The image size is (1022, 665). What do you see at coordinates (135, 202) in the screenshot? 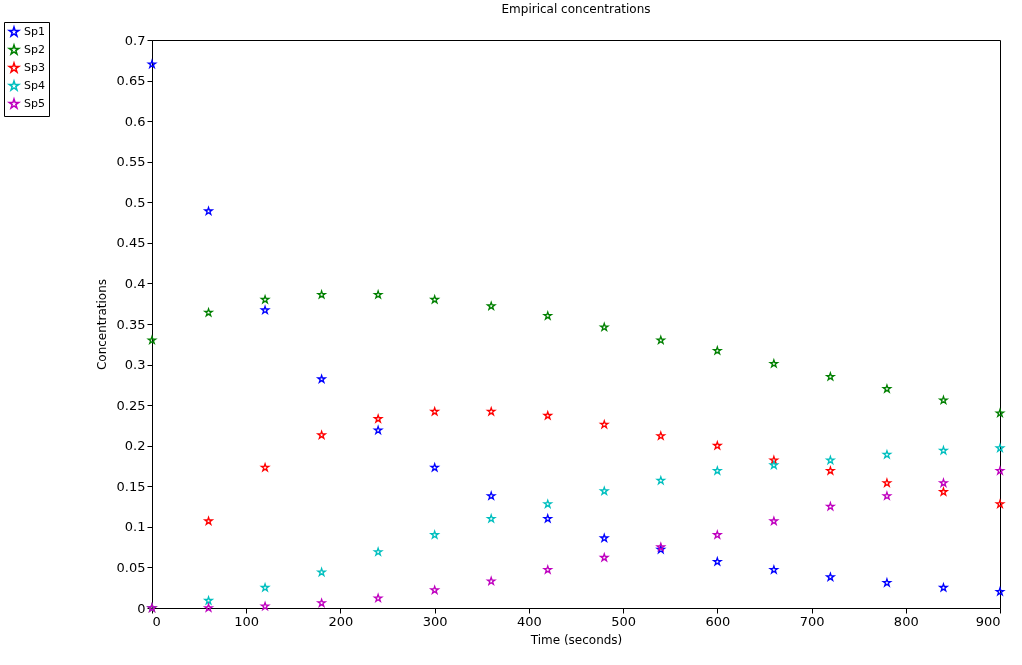
I see `y-tick-label: 0.5` at bounding box center [135, 202].